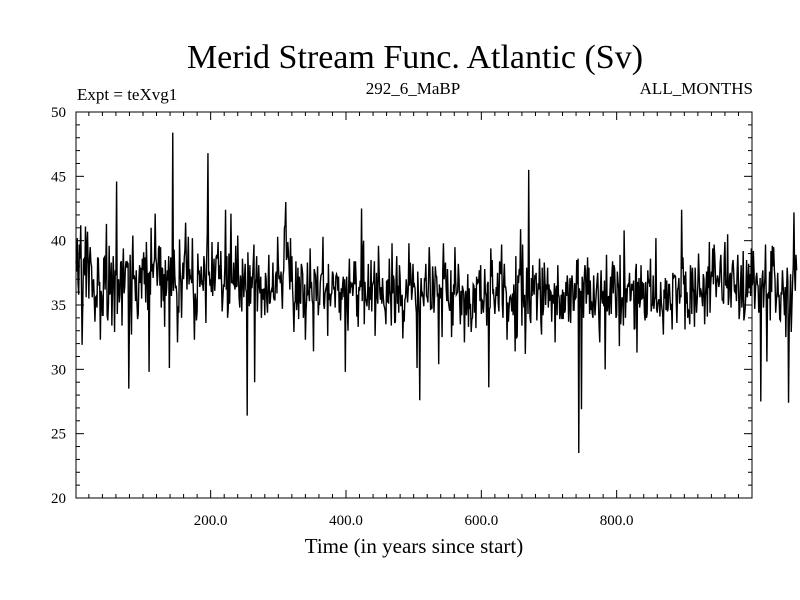  What do you see at coordinates (696, 88) in the screenshot?
I see `months-label: ALL_MONTHS` at bounding box center [696, 88].